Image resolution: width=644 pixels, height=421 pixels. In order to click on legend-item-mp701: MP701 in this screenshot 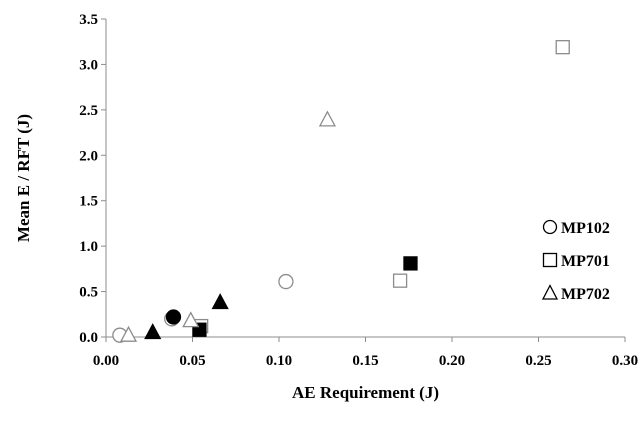, I will do `click(576, 261)`.